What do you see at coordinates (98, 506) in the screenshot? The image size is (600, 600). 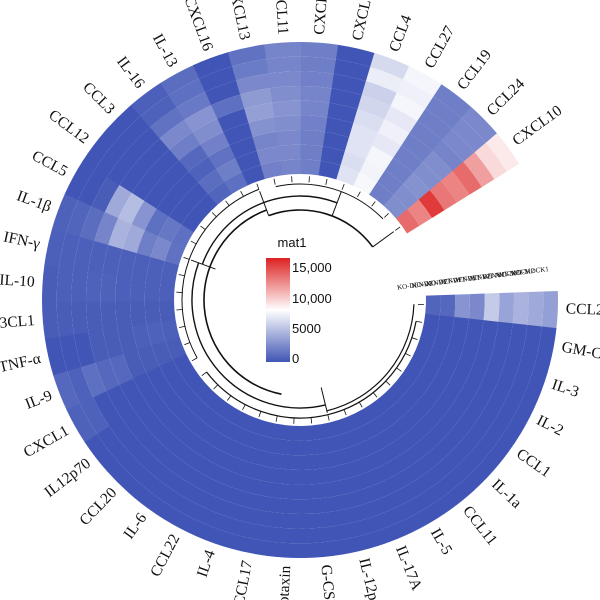 I see `cytokine-label: CCL20` at bounding box center [98, 506].